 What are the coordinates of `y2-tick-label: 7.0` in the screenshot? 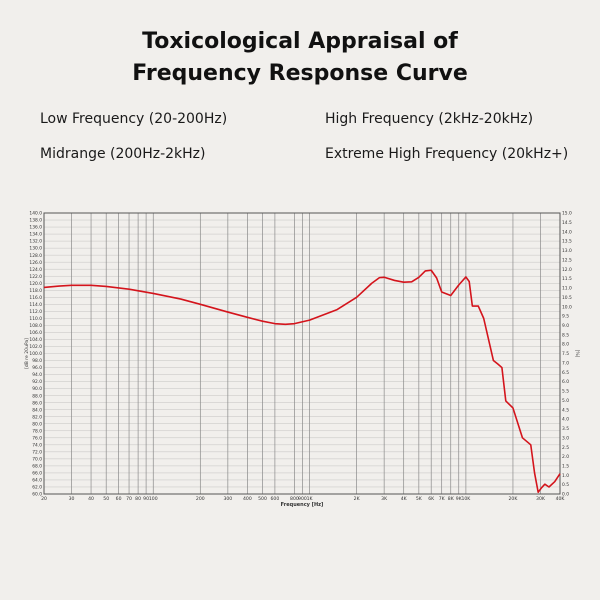 It's located at (565, 363).